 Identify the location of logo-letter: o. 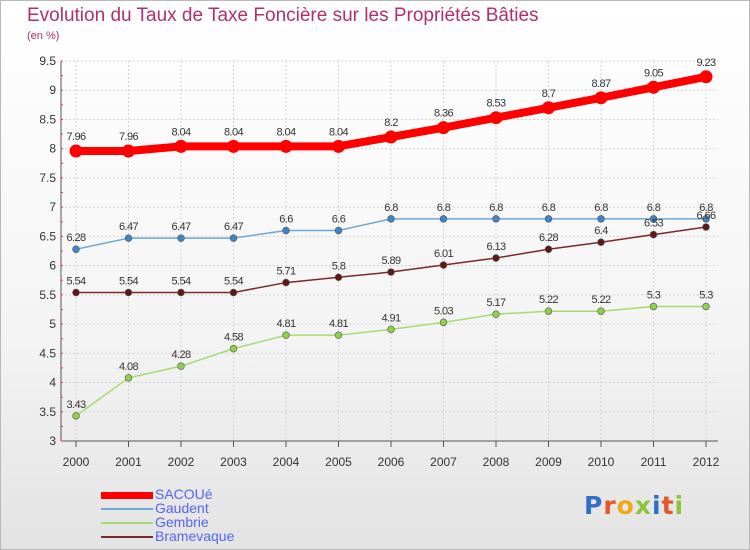
(625, 505).